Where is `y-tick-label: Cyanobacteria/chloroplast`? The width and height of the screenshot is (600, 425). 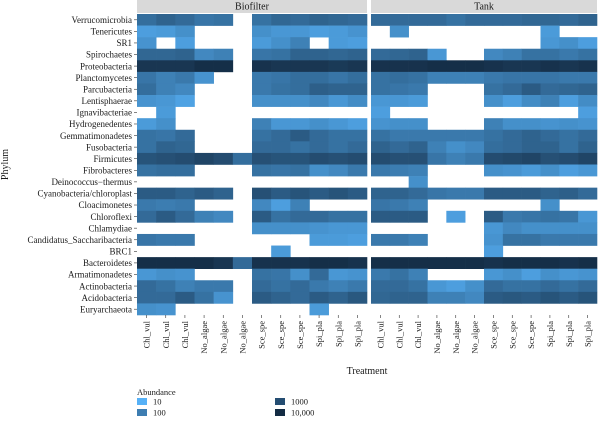
y-tick-label: Cyanobacteria/chloroplast is located at coordinates (85, 194).